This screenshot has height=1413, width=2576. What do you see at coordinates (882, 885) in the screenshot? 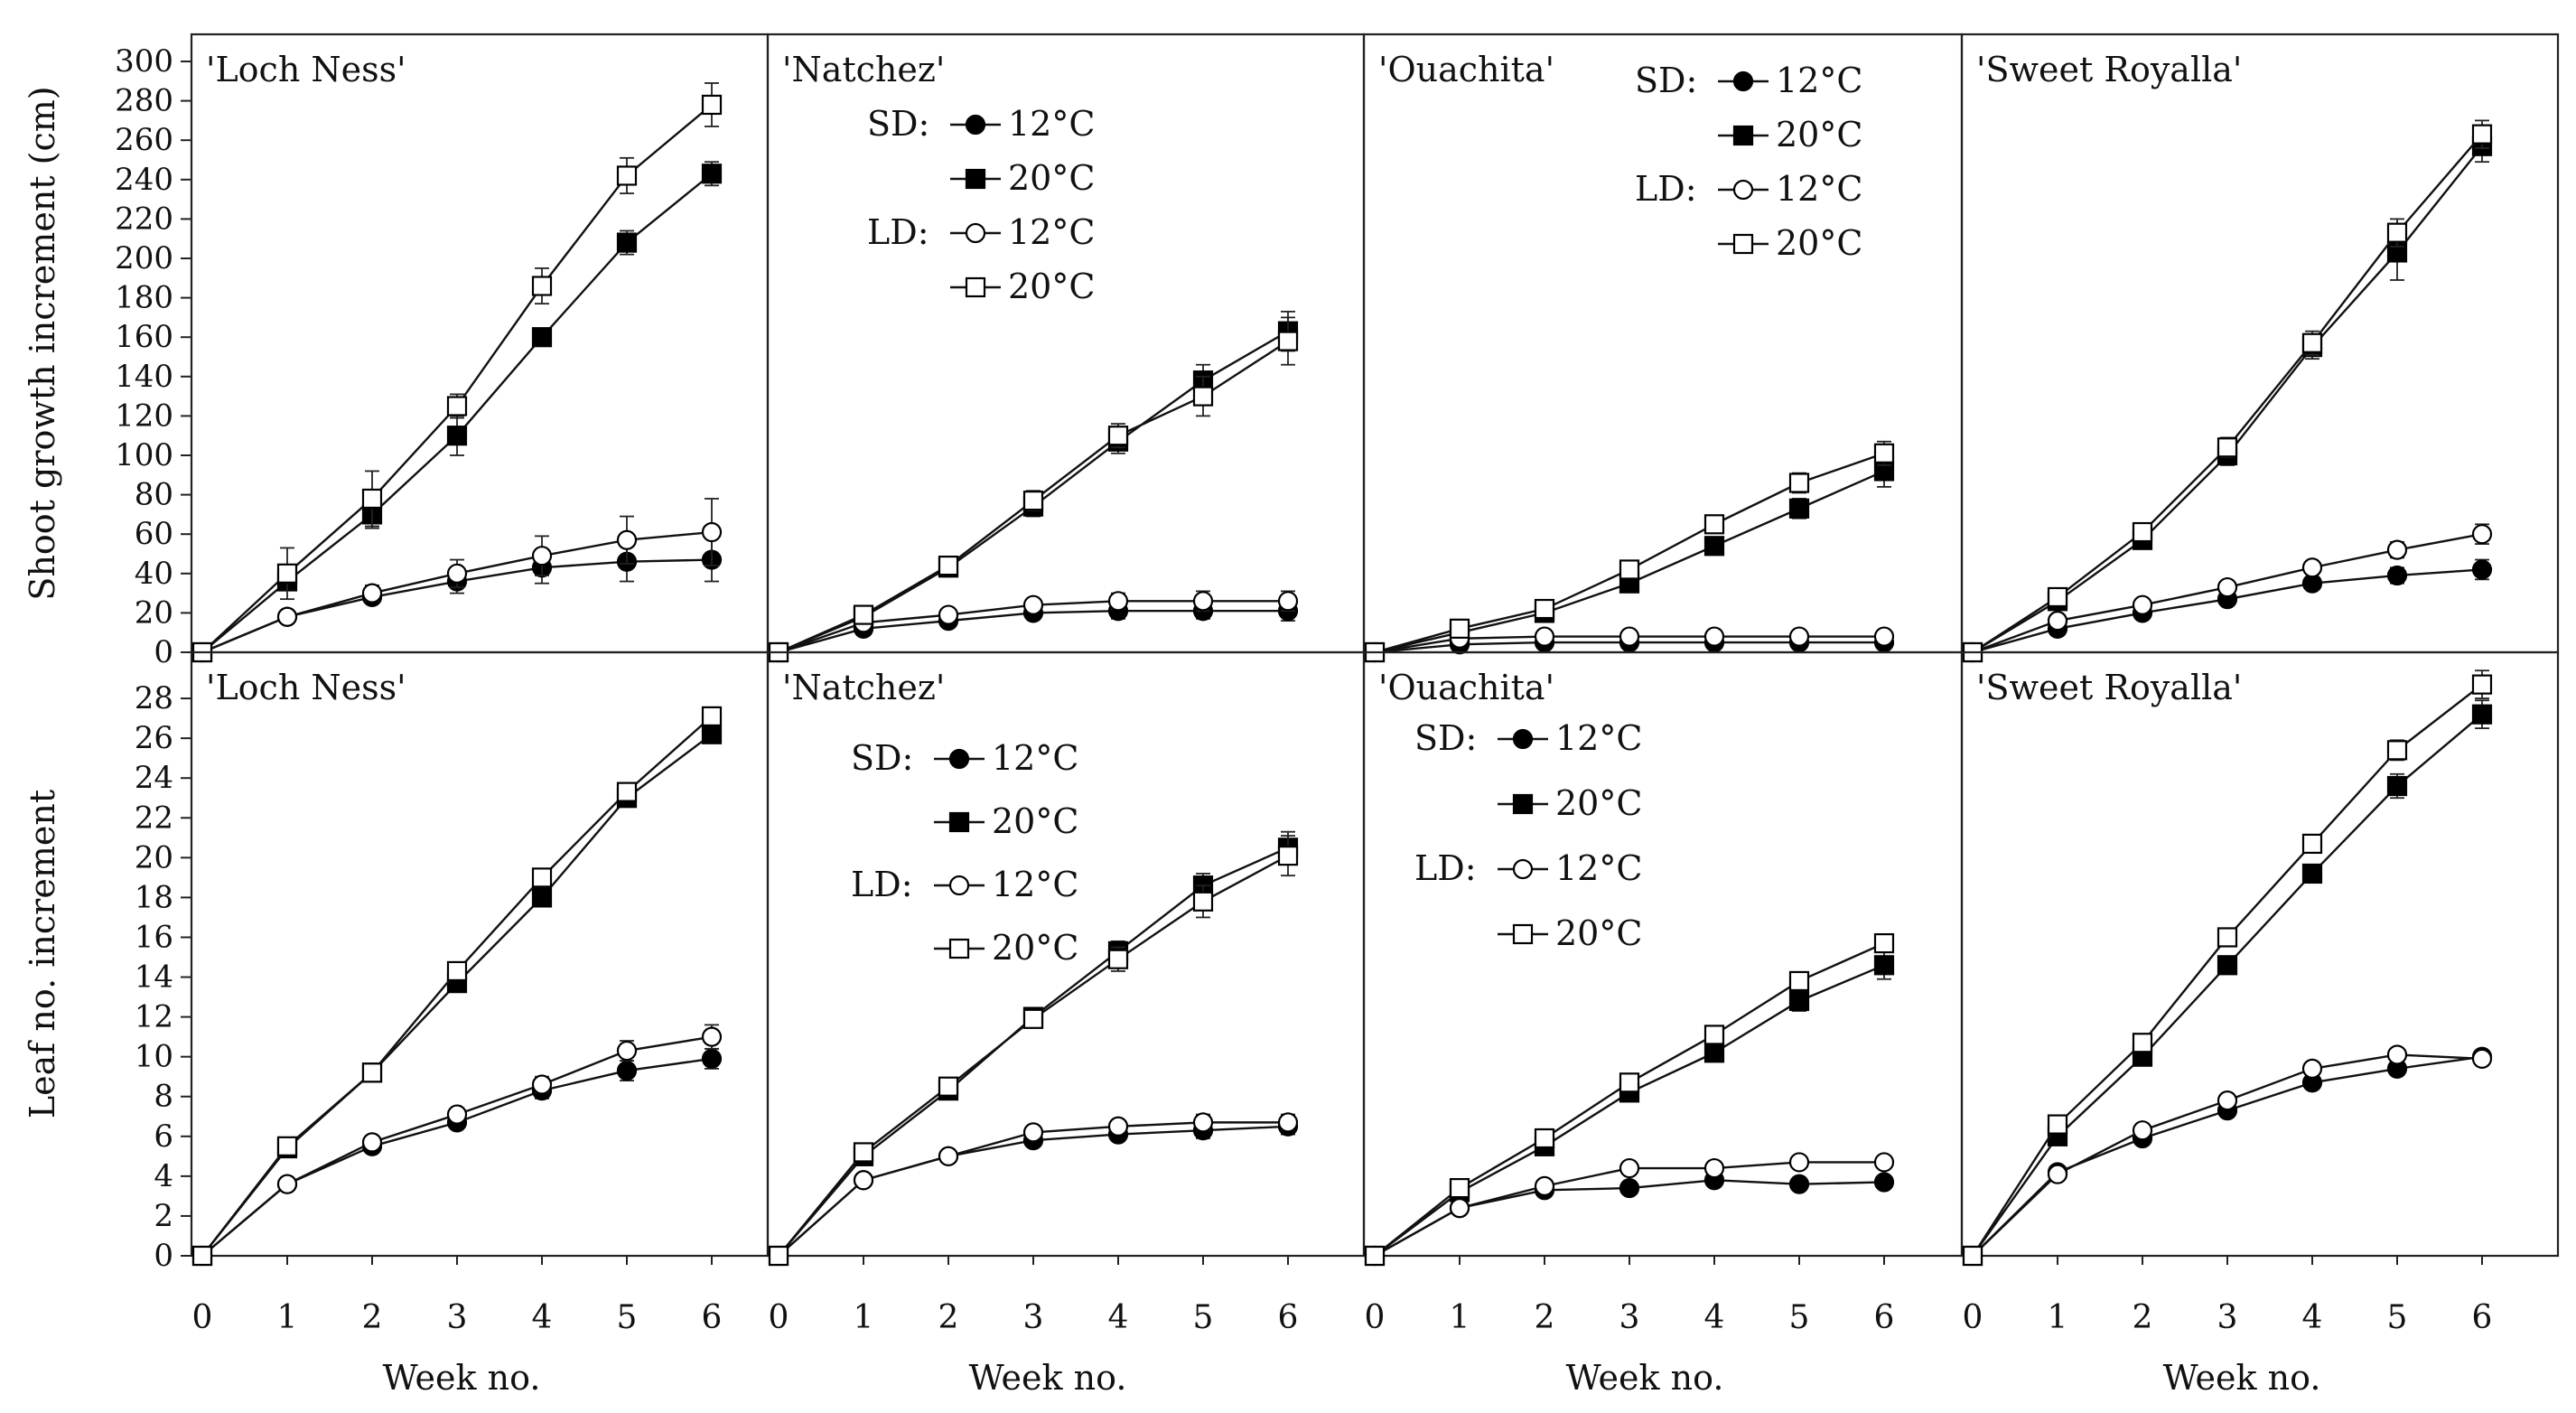
I see `legend-prefix: LD:` at bounding box center [882, 885].